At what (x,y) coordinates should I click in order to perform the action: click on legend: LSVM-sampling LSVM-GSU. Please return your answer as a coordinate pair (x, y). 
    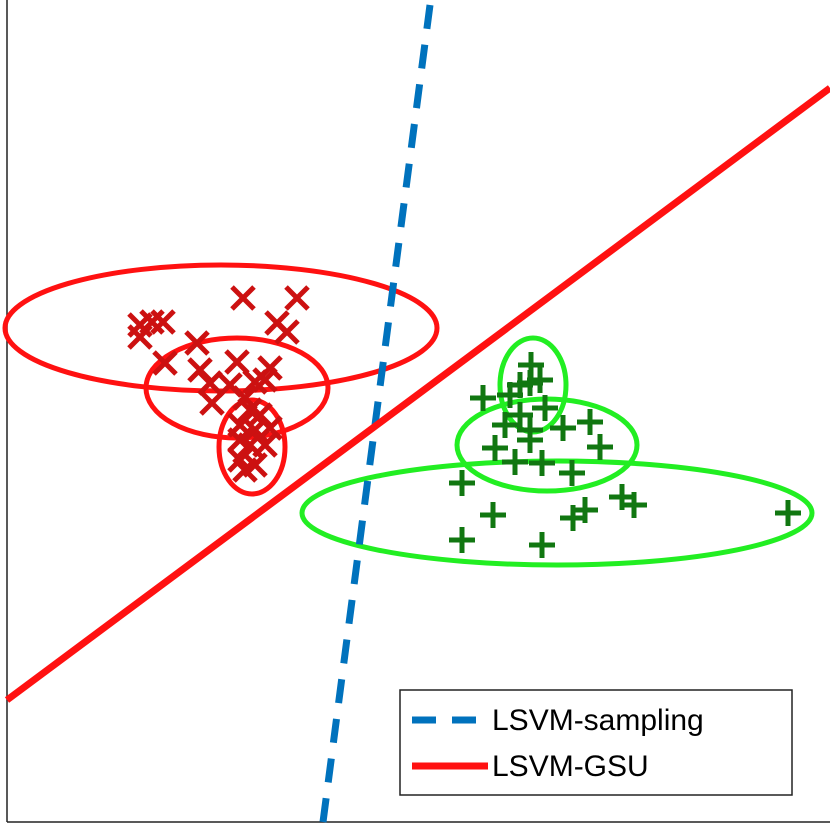
    Looking at the image, I should click on (596, 742).